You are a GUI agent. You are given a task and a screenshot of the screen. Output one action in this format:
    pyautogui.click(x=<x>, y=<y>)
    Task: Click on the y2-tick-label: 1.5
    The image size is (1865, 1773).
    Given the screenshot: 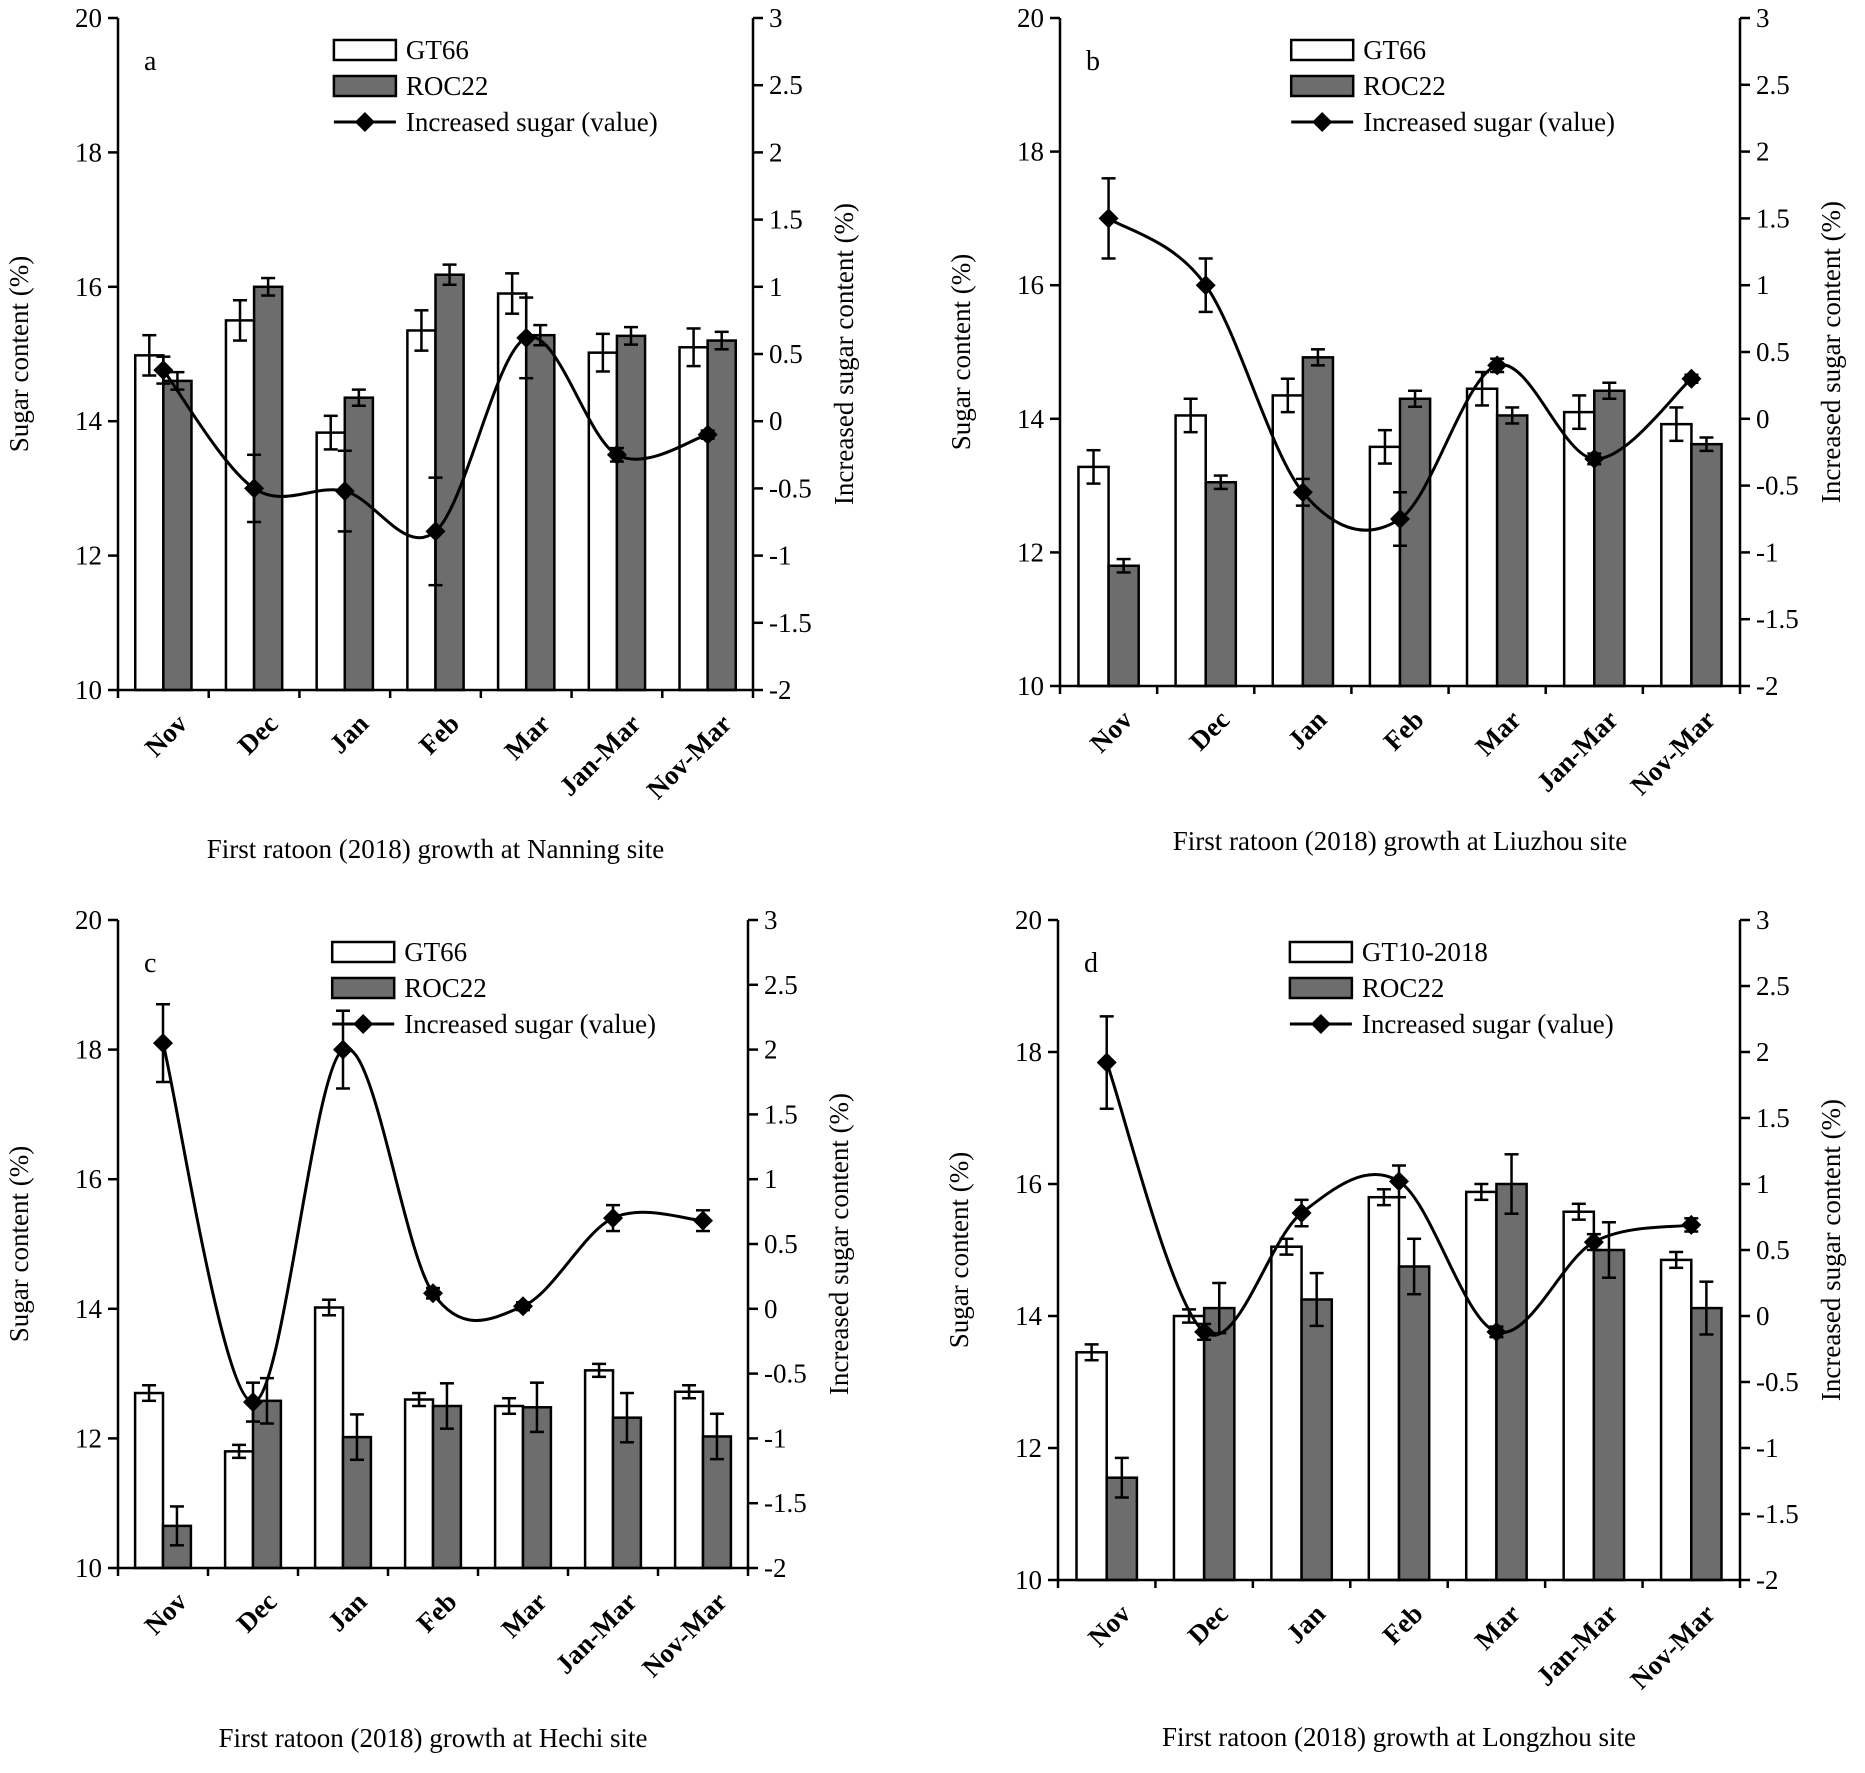 What is the action you would take?
    pyautogui.click(x=786, y=220)
    